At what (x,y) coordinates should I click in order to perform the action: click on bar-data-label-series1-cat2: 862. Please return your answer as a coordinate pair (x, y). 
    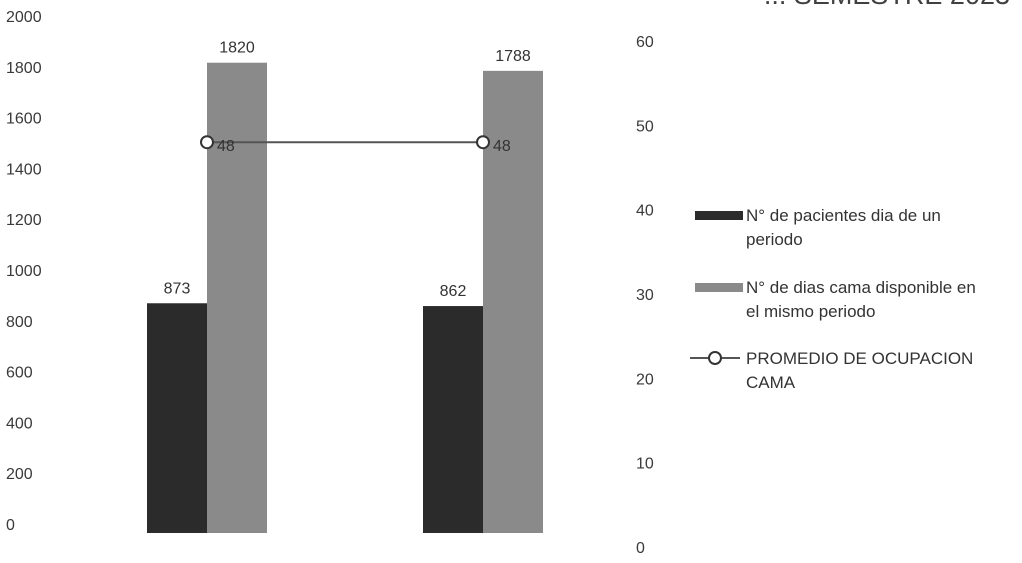
    Looking at the image, I should click on (453, 291).